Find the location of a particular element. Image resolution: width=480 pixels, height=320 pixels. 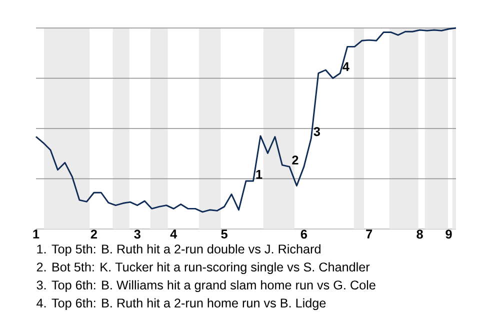

text: 3. Top 6th: B. Williams hit a grand slam home run vs G. Cole is located at coordinates (206, 286).